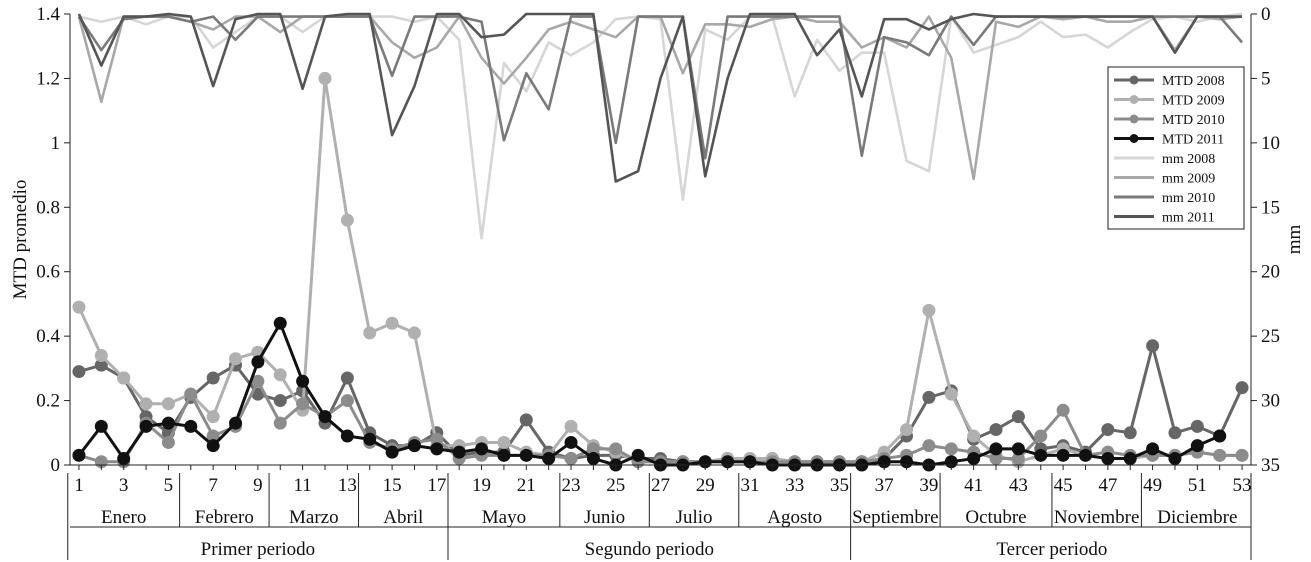 The width and height of the screenshot is (1311, 562). What do you see at coordinates (1193, 140) in the screenshot?
I see `legend-label: MTD 2011` at bounding box center [1193, 140].